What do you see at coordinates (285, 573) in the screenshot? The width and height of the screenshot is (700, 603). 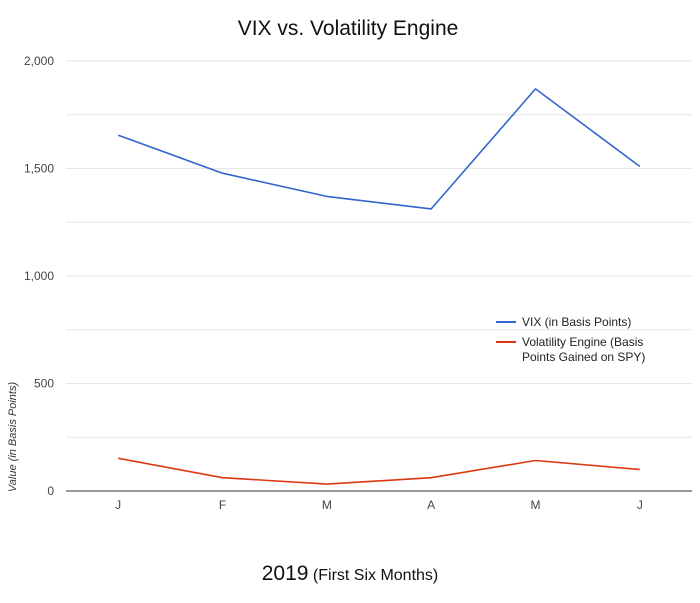 I see `x-axis-label-main: 2019` at bounding box center [285, 573].